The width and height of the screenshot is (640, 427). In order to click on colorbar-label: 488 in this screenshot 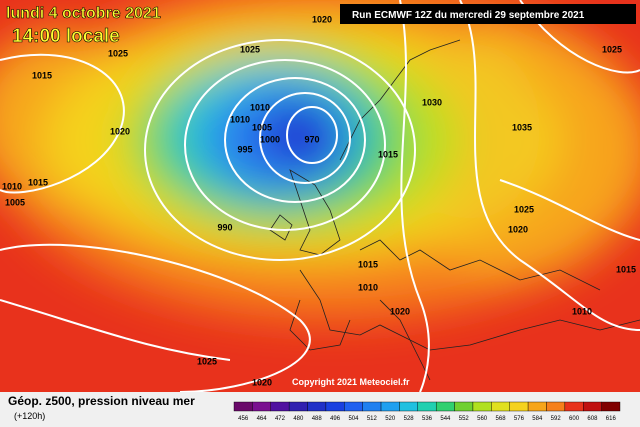, I will do `click(317, 419)`.